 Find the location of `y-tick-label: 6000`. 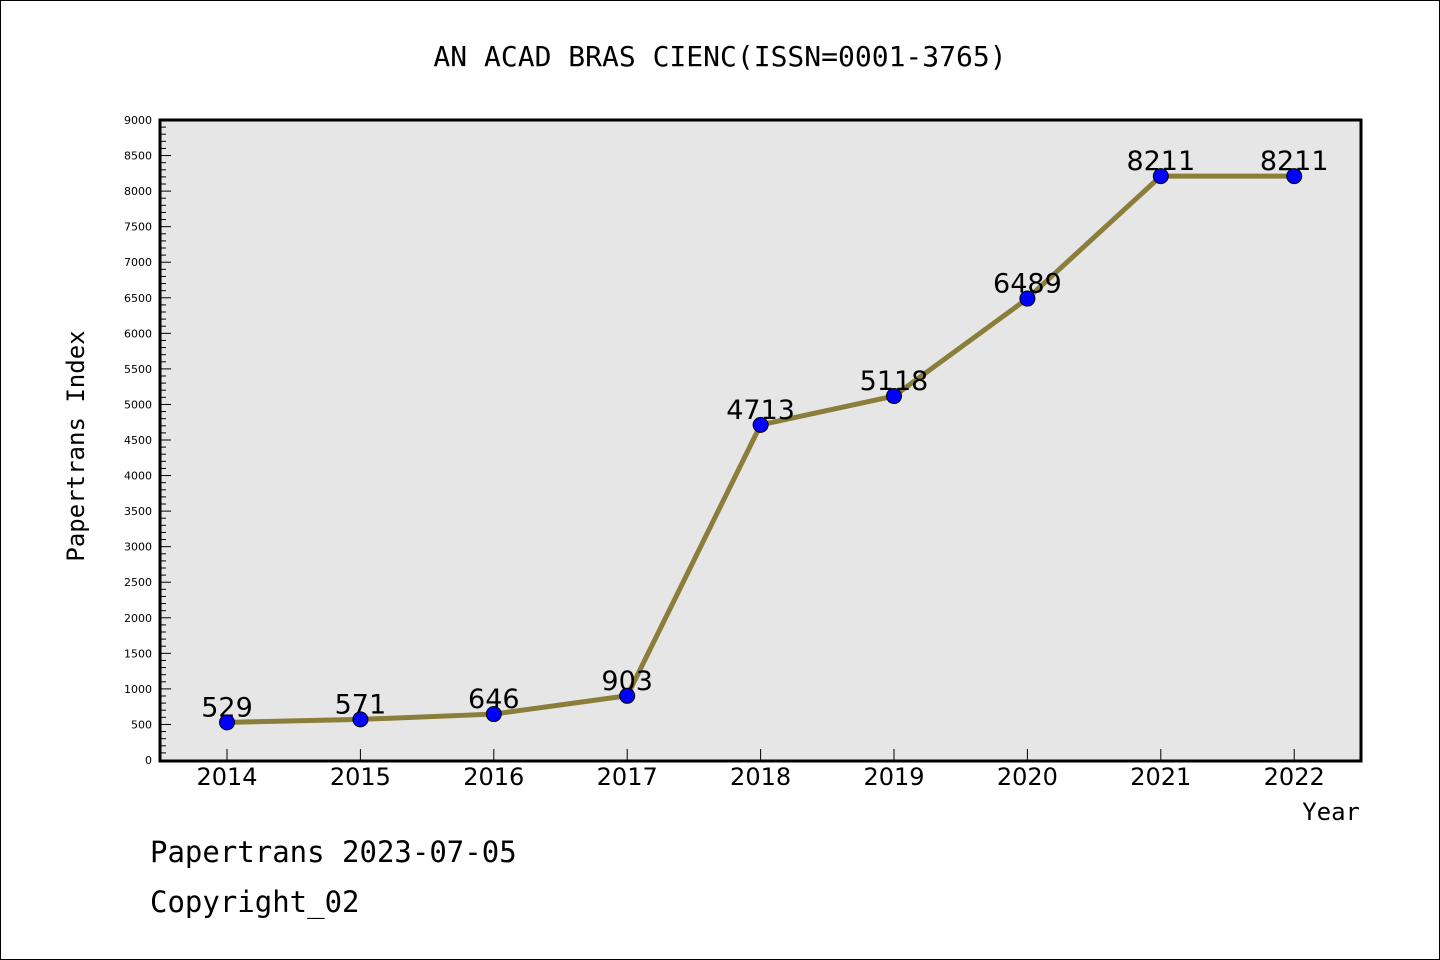

y-tick-label: 6000 is located at coordinates (138, 333).